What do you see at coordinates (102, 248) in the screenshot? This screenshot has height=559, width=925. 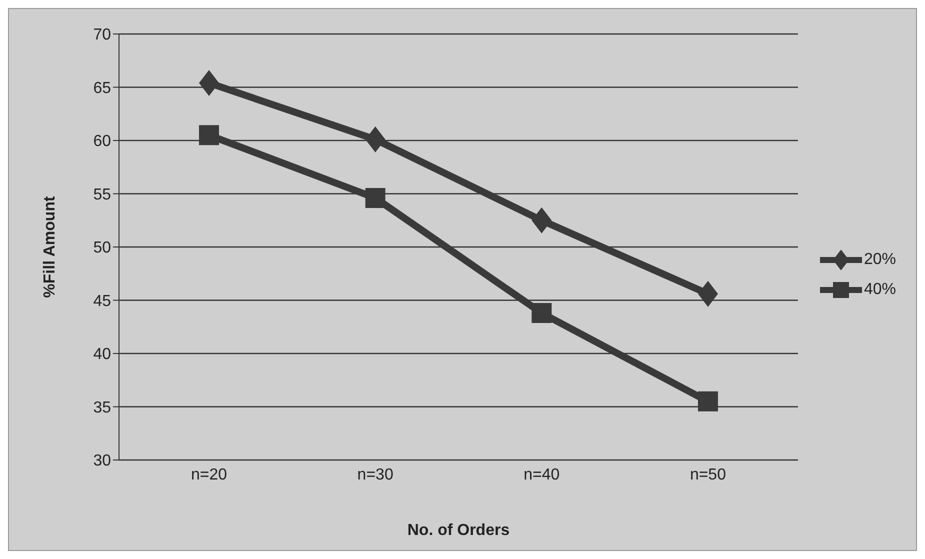 I see `y-tick-label: 50` at bounding box center [102, 248].